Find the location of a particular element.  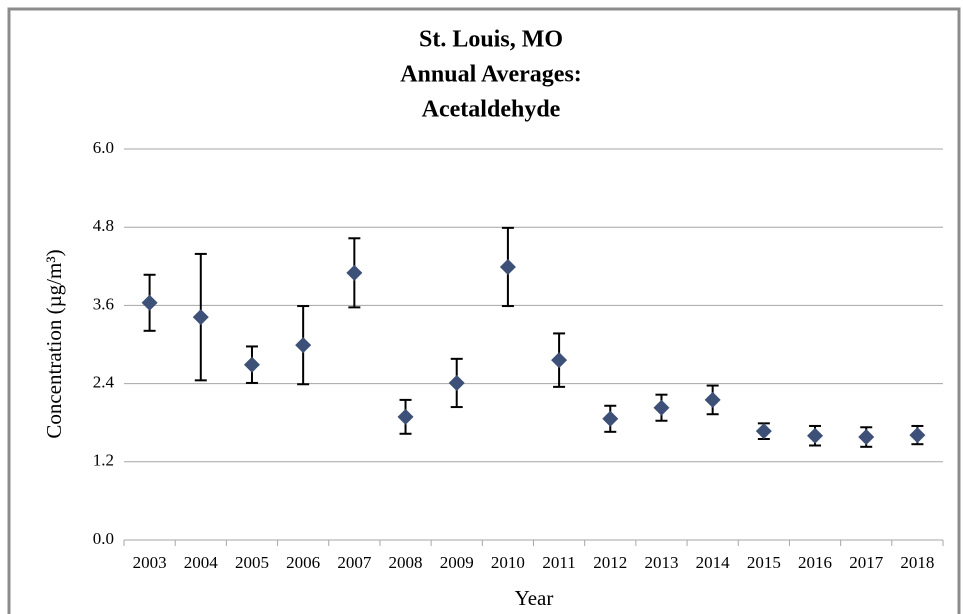

x-tick-label: 2007 is located at coordinates (354, 562).